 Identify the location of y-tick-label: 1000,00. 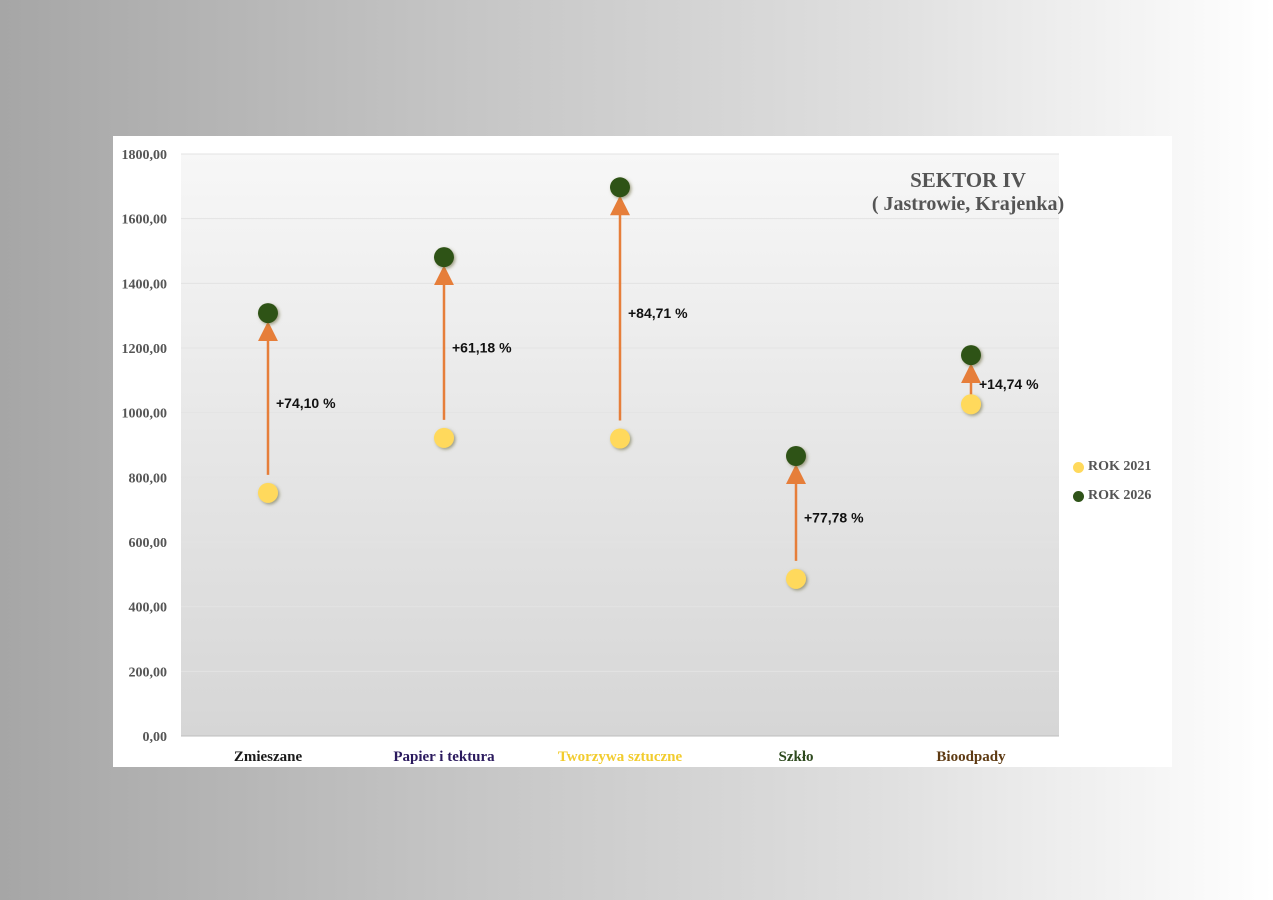
(145, 414).